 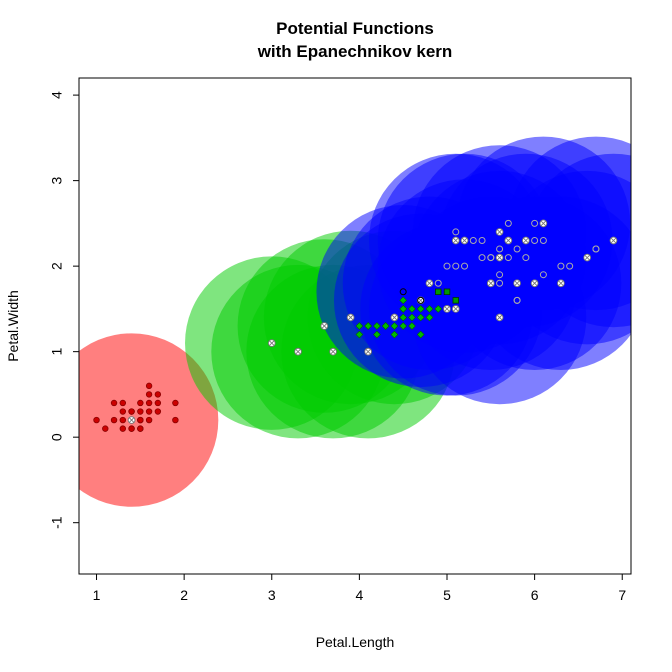 What do you see at coordinates (535, 595) in the screenshot?
I see `x-tick-label-5: 6` at bounding box center [535, 595].